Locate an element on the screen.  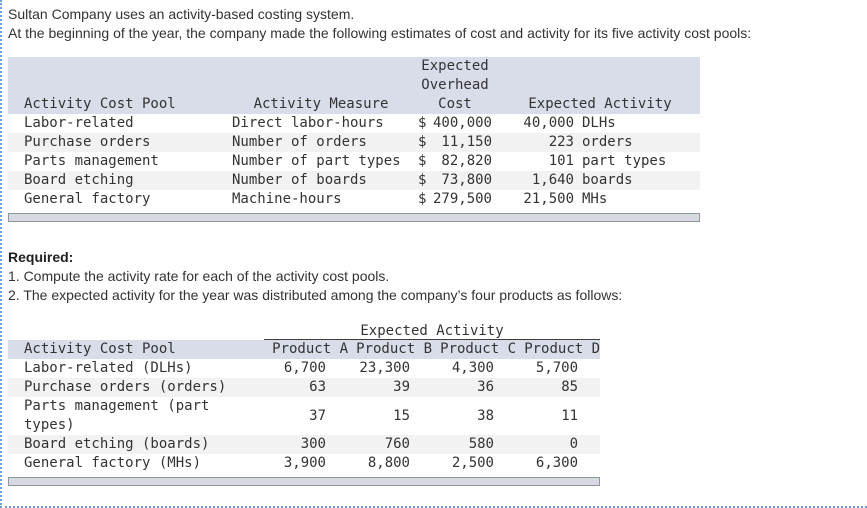
activity-unit: boards is located at coordinates (607, 180).